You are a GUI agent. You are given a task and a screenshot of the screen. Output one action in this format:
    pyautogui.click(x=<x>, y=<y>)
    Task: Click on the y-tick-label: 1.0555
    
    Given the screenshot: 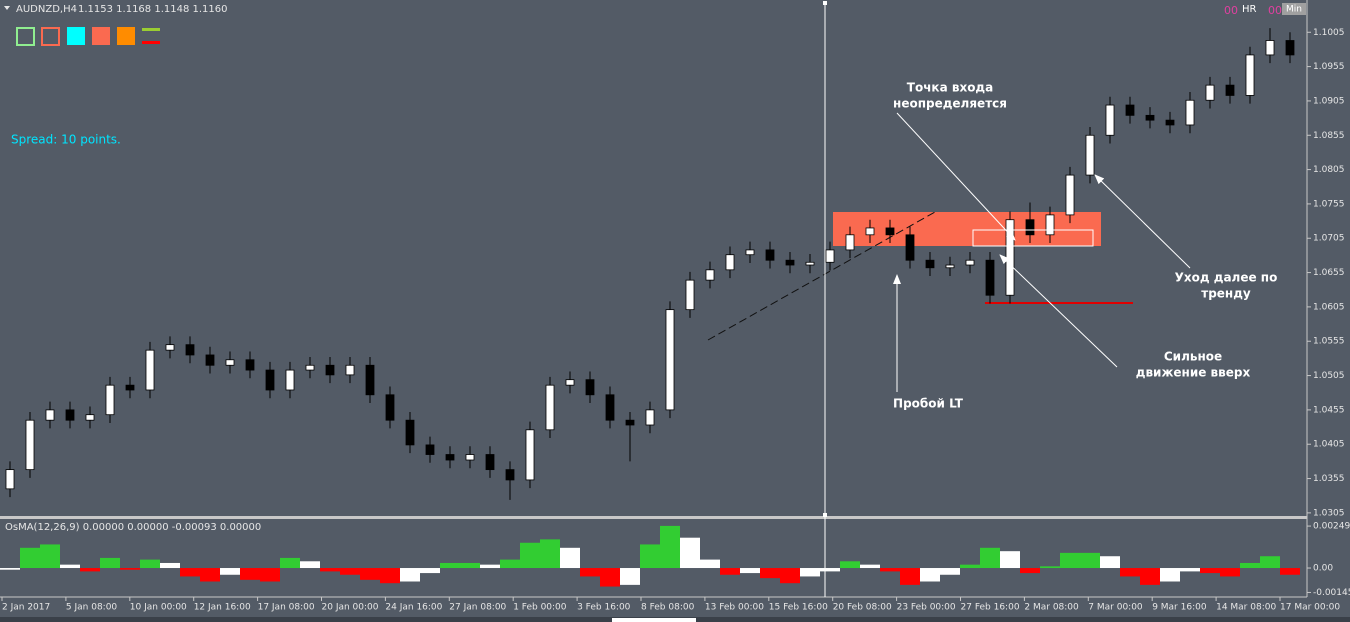 What is the action you would take?
    pyautogui.click(x=1329, y=342)
    